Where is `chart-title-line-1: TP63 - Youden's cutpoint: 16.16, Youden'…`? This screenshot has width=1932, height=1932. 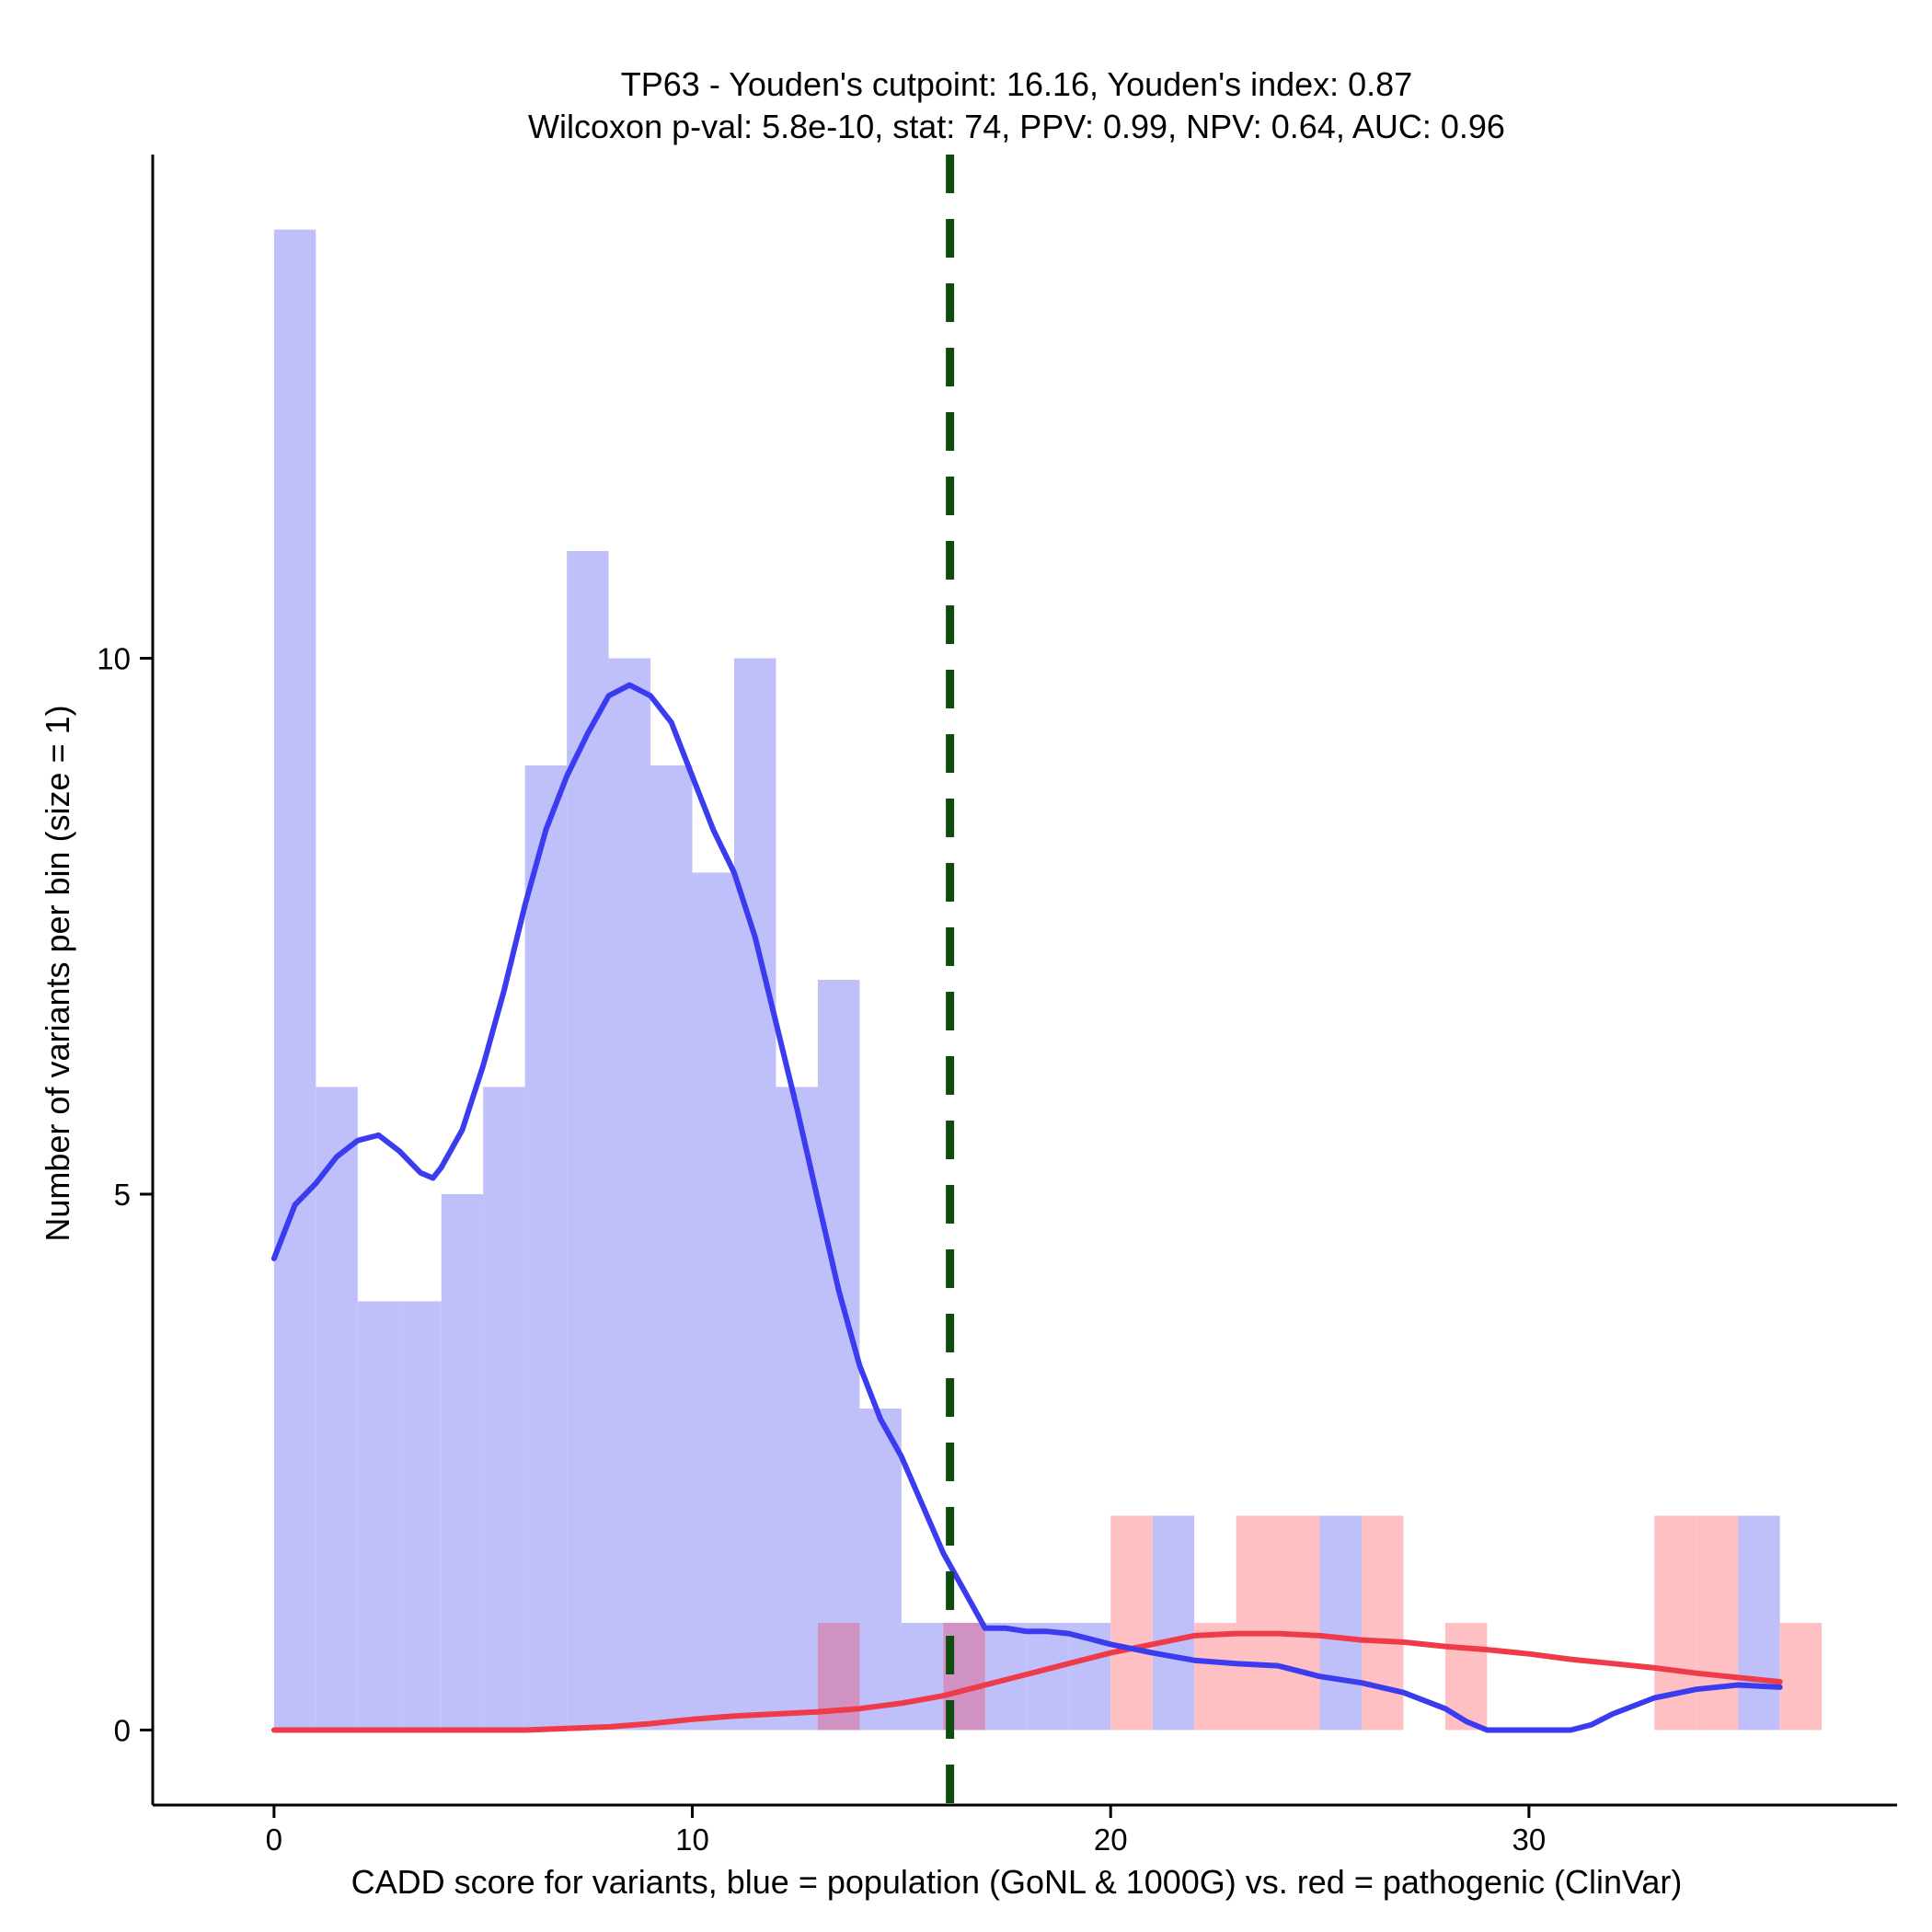 chart-title-line-1: TP63 - Youden's cutpoint: 16.16, Youden'… is located at coordinates (1016, 84).